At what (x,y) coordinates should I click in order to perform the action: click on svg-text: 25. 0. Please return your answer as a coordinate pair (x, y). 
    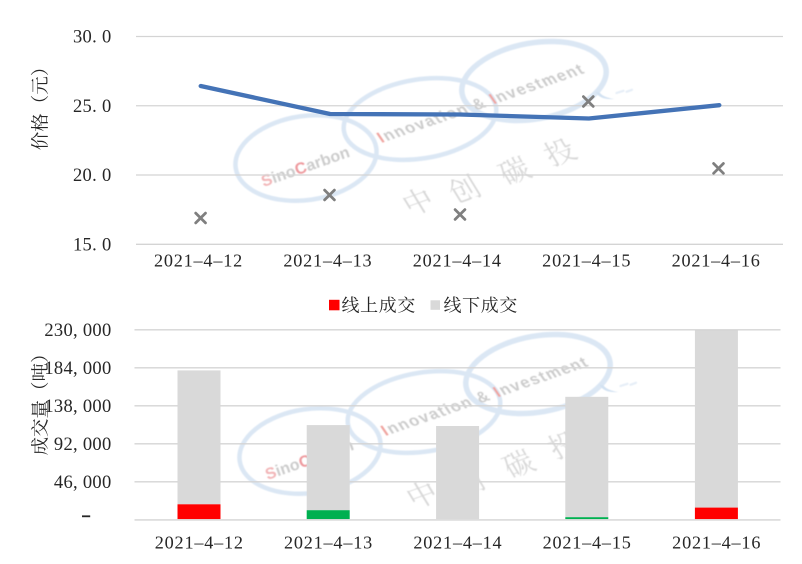
    Looking at the image, I should click on (92, 107).